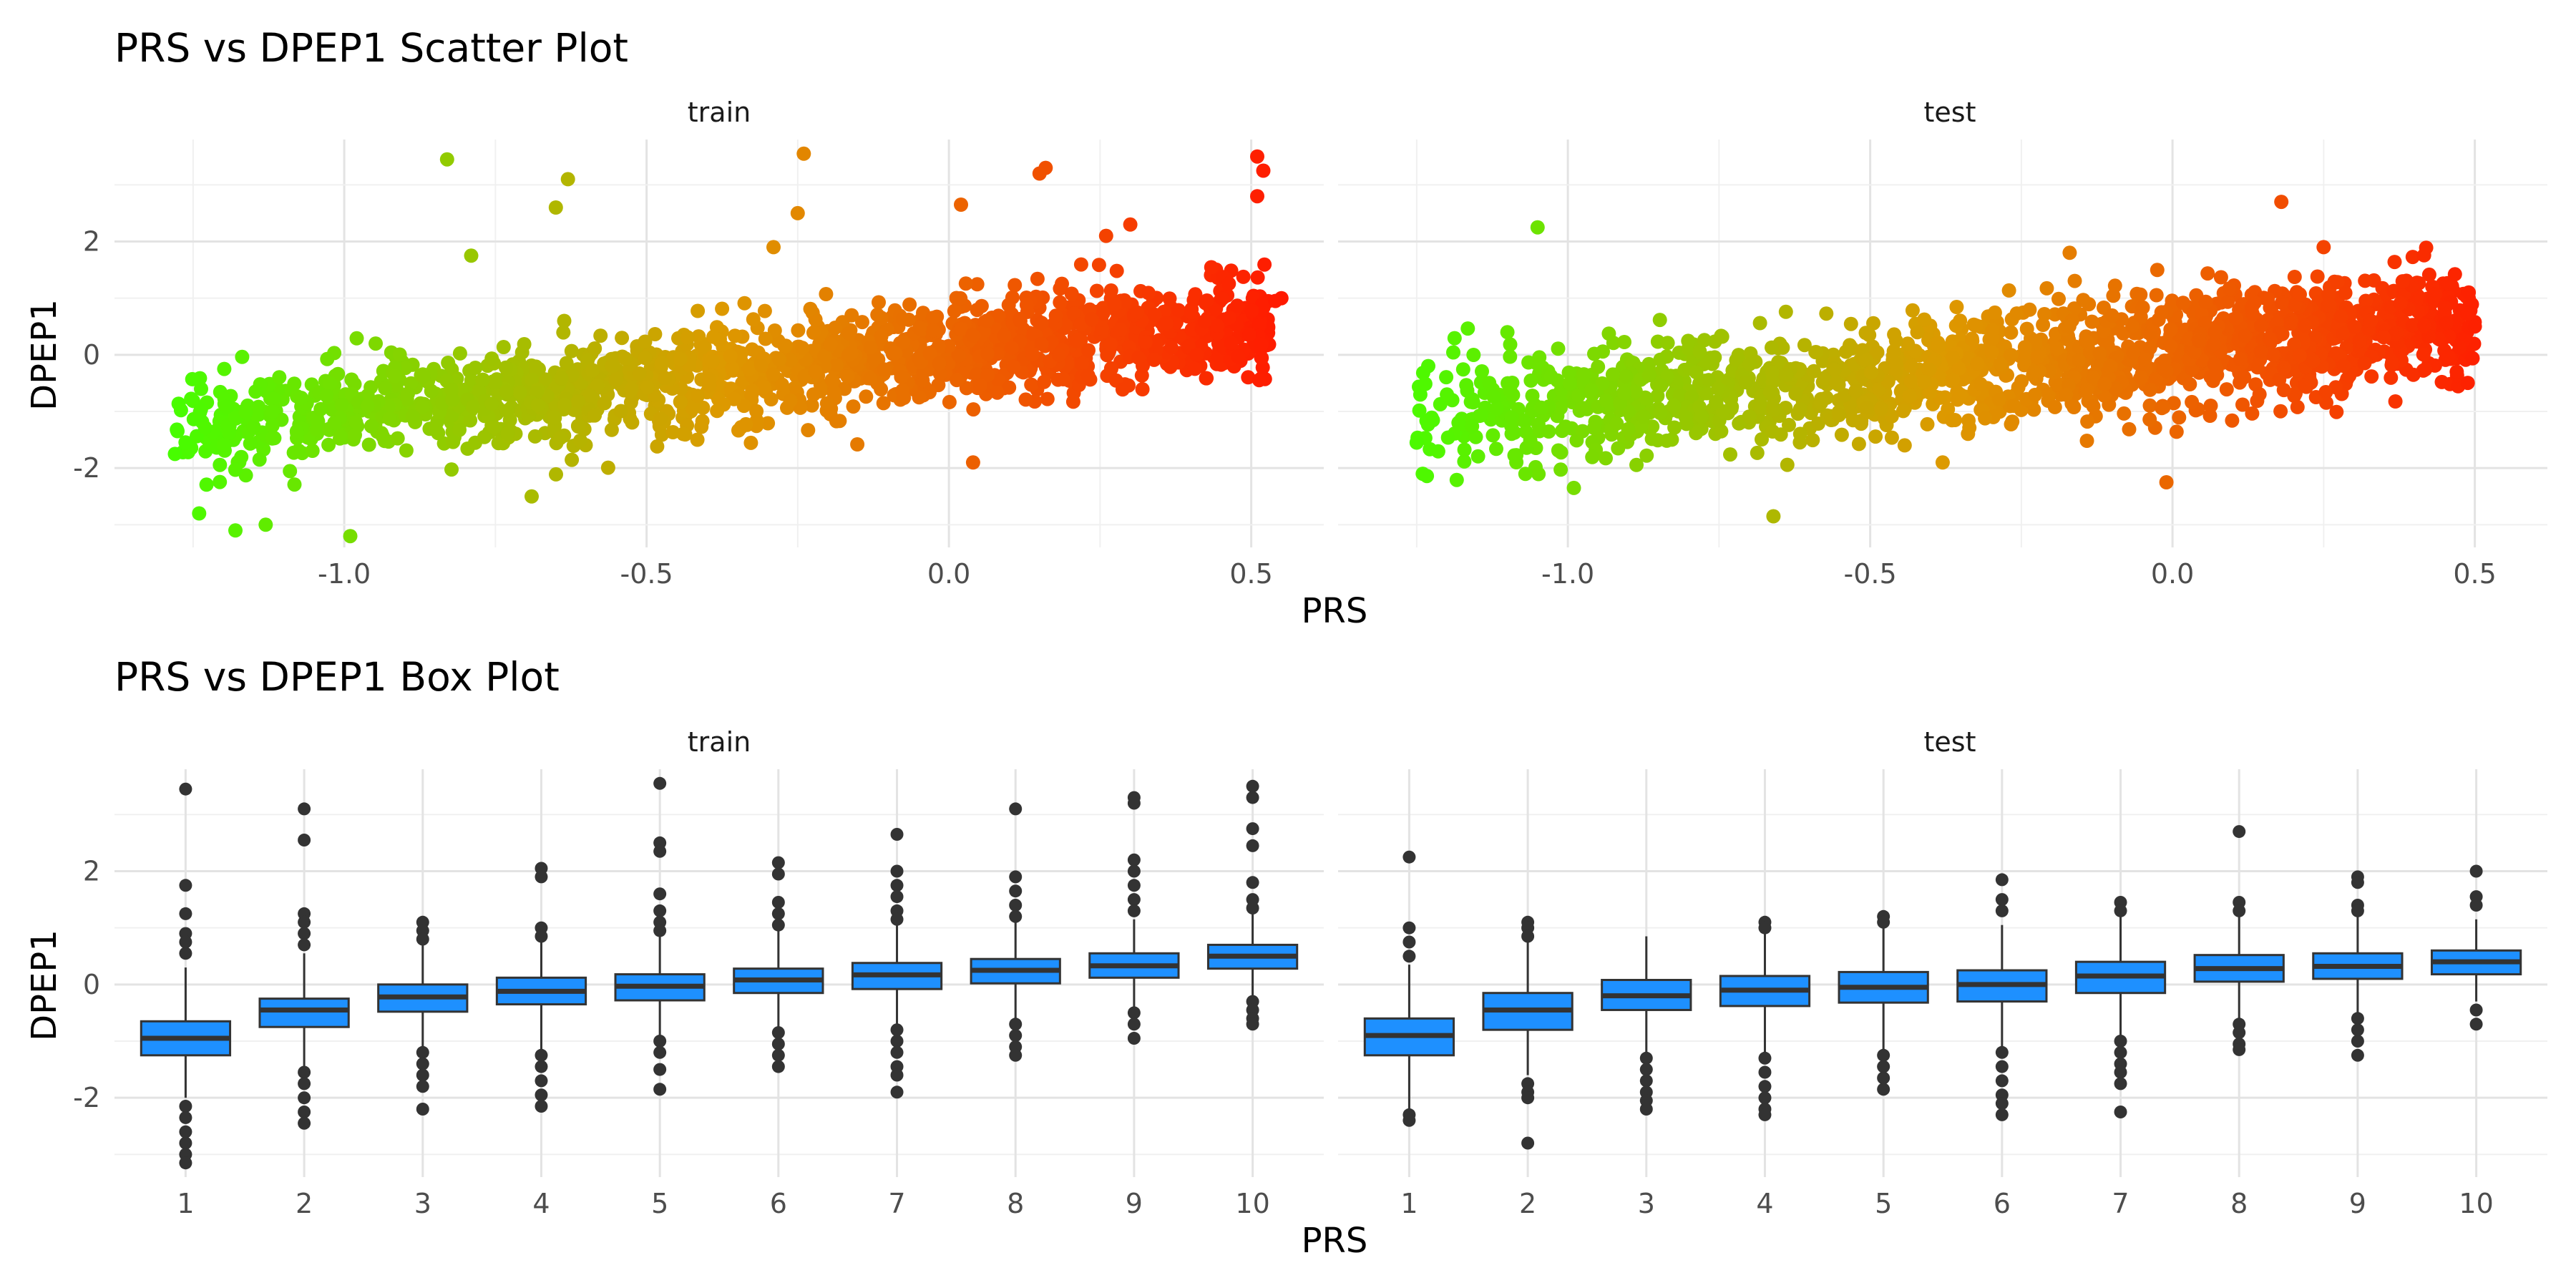 The height and width of the screenshot is (1288, 2576). Describe the element at coordinates (2357, 1203) in the screenshot. I see `box-test-x-tick-label: 9` at that location.